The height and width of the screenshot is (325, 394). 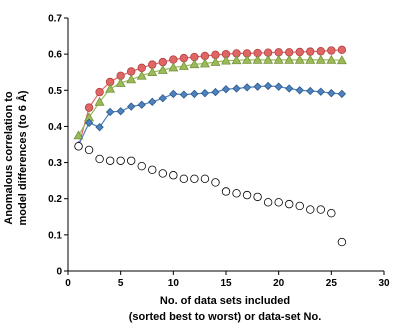 What do you see at coordinates (55, 127) in the screenshot?
I see `y-tick-label: 0.4` at bounding box center [55, 127].